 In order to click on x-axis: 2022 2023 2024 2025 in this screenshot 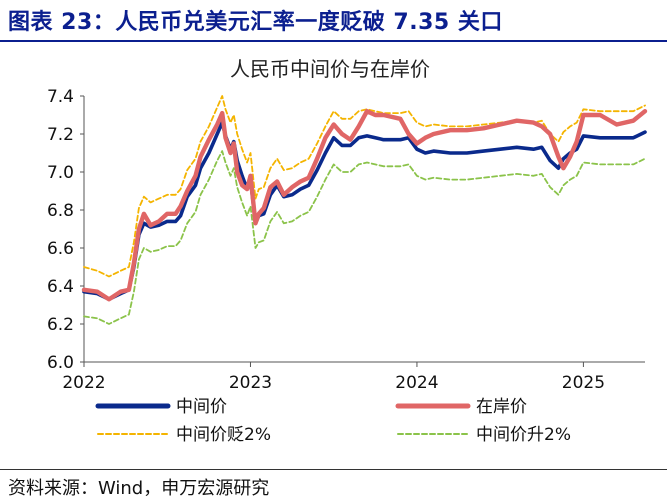, I will do `click(353, 377)`.